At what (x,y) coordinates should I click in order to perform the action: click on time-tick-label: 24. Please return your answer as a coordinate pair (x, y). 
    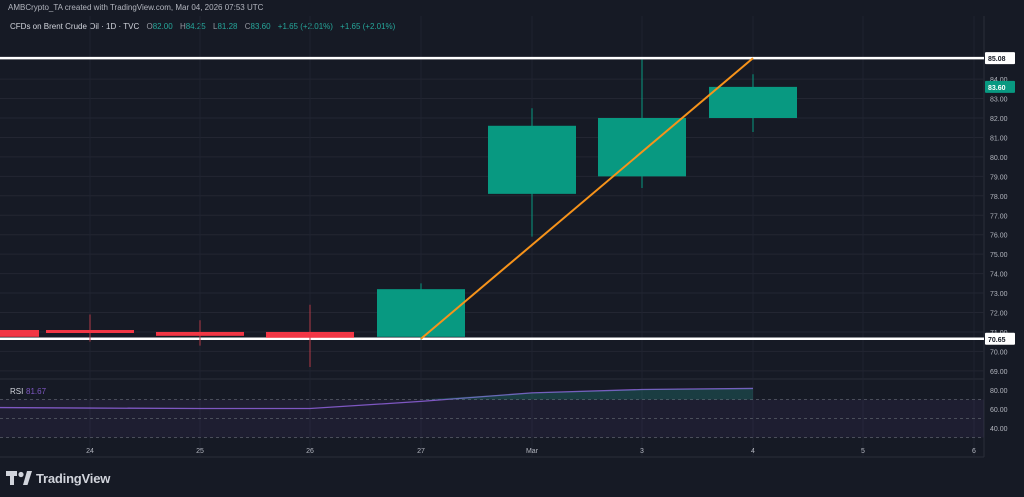
    Looking at the image, I should click on (90, 451).